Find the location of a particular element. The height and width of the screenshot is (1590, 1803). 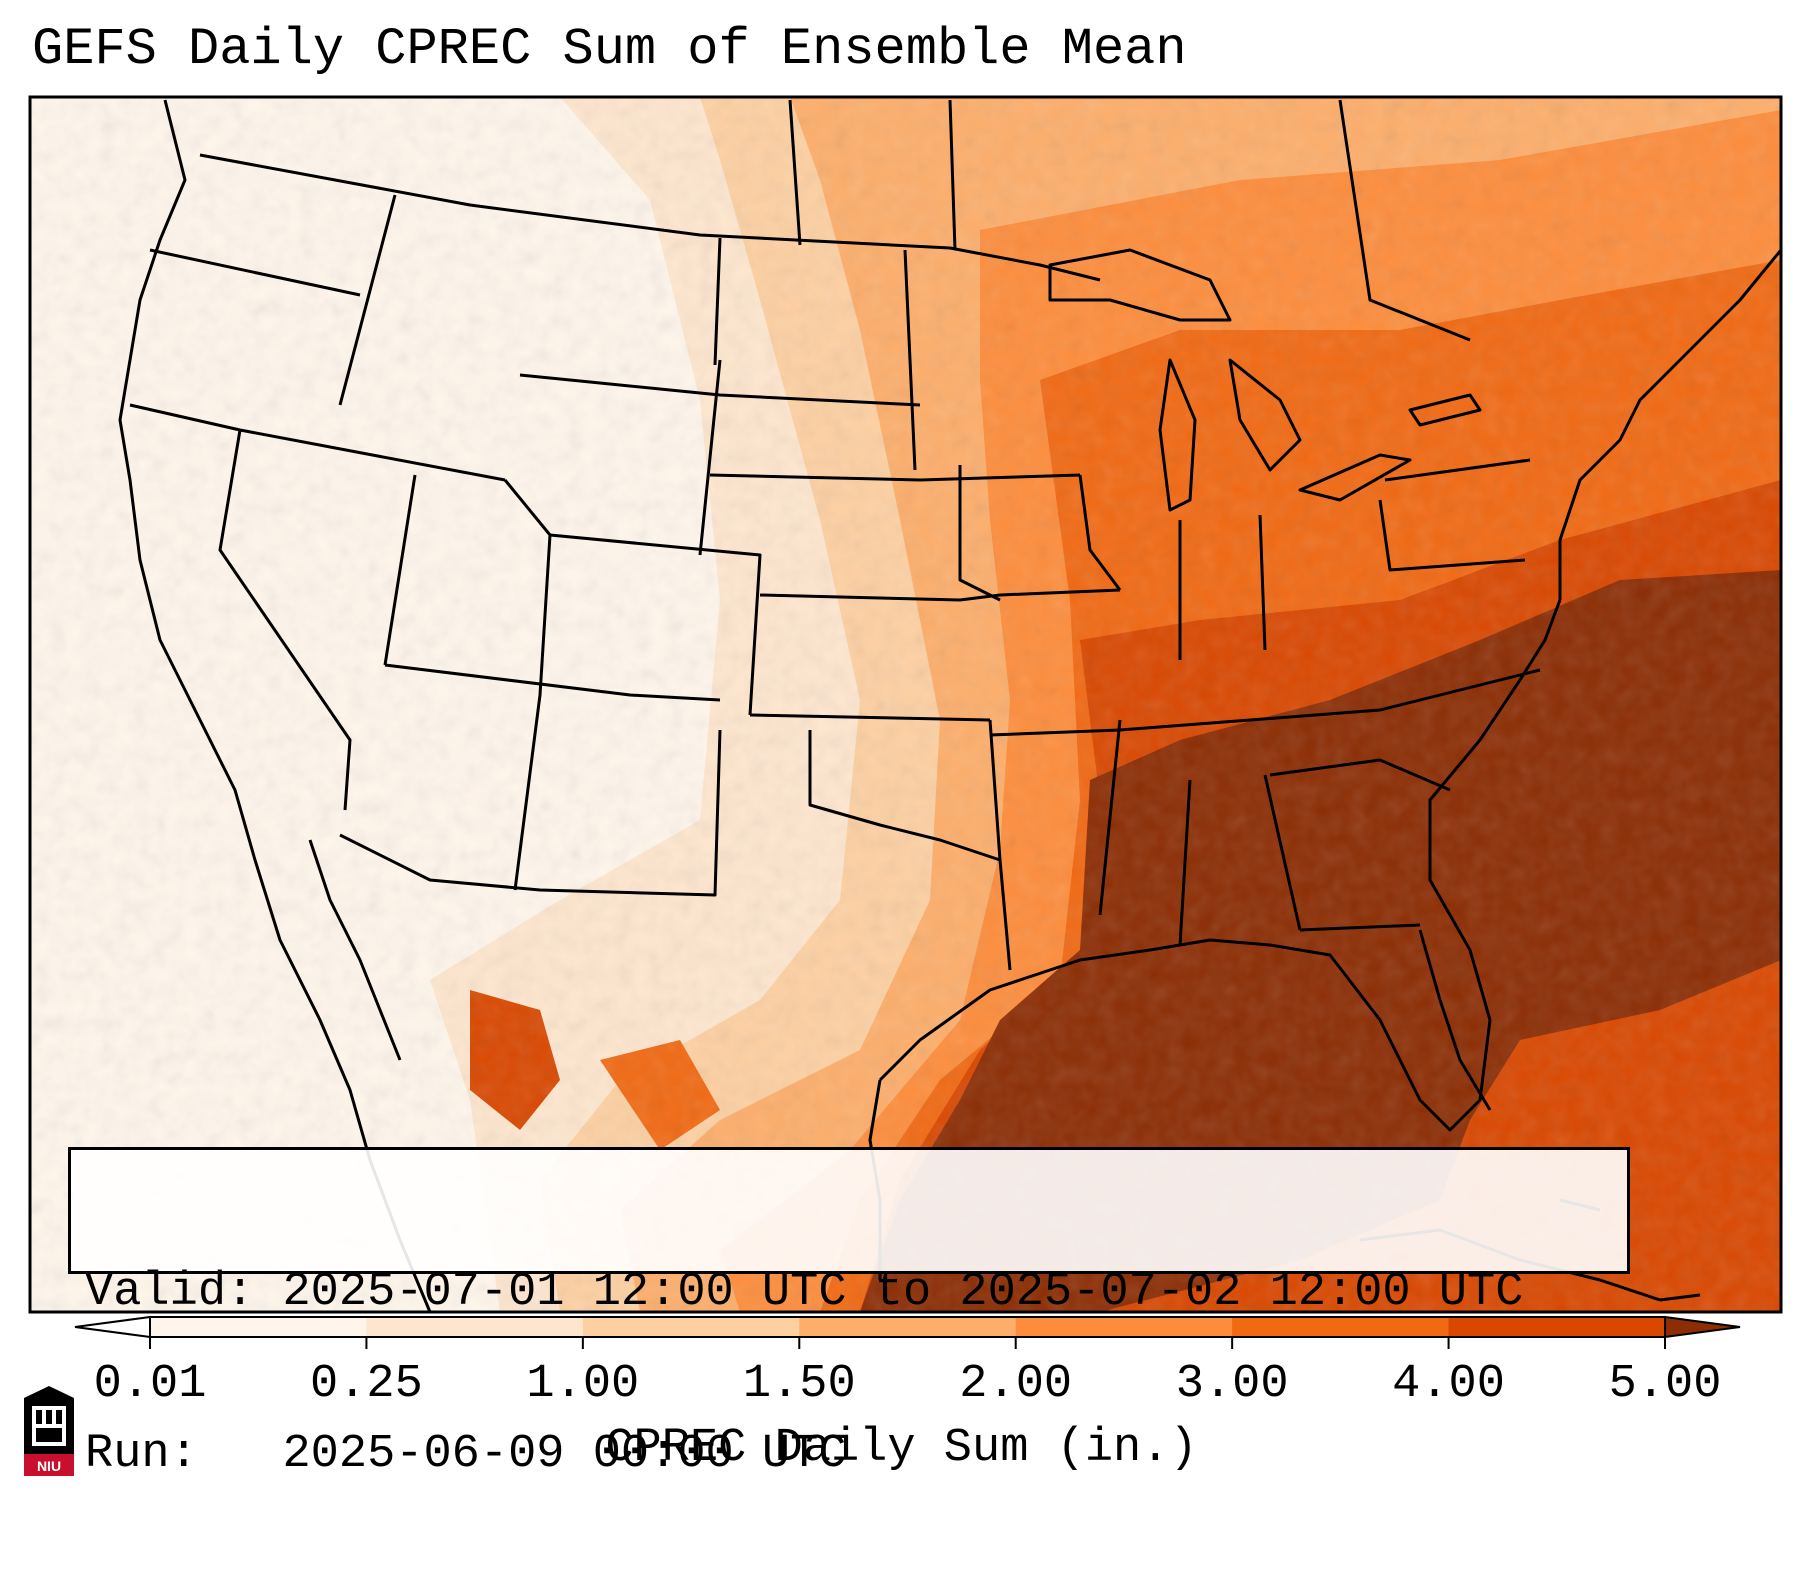

map-title: GEFS Daily CPREC Sum of Ensemble Mean is located at coordinates (609, 49).